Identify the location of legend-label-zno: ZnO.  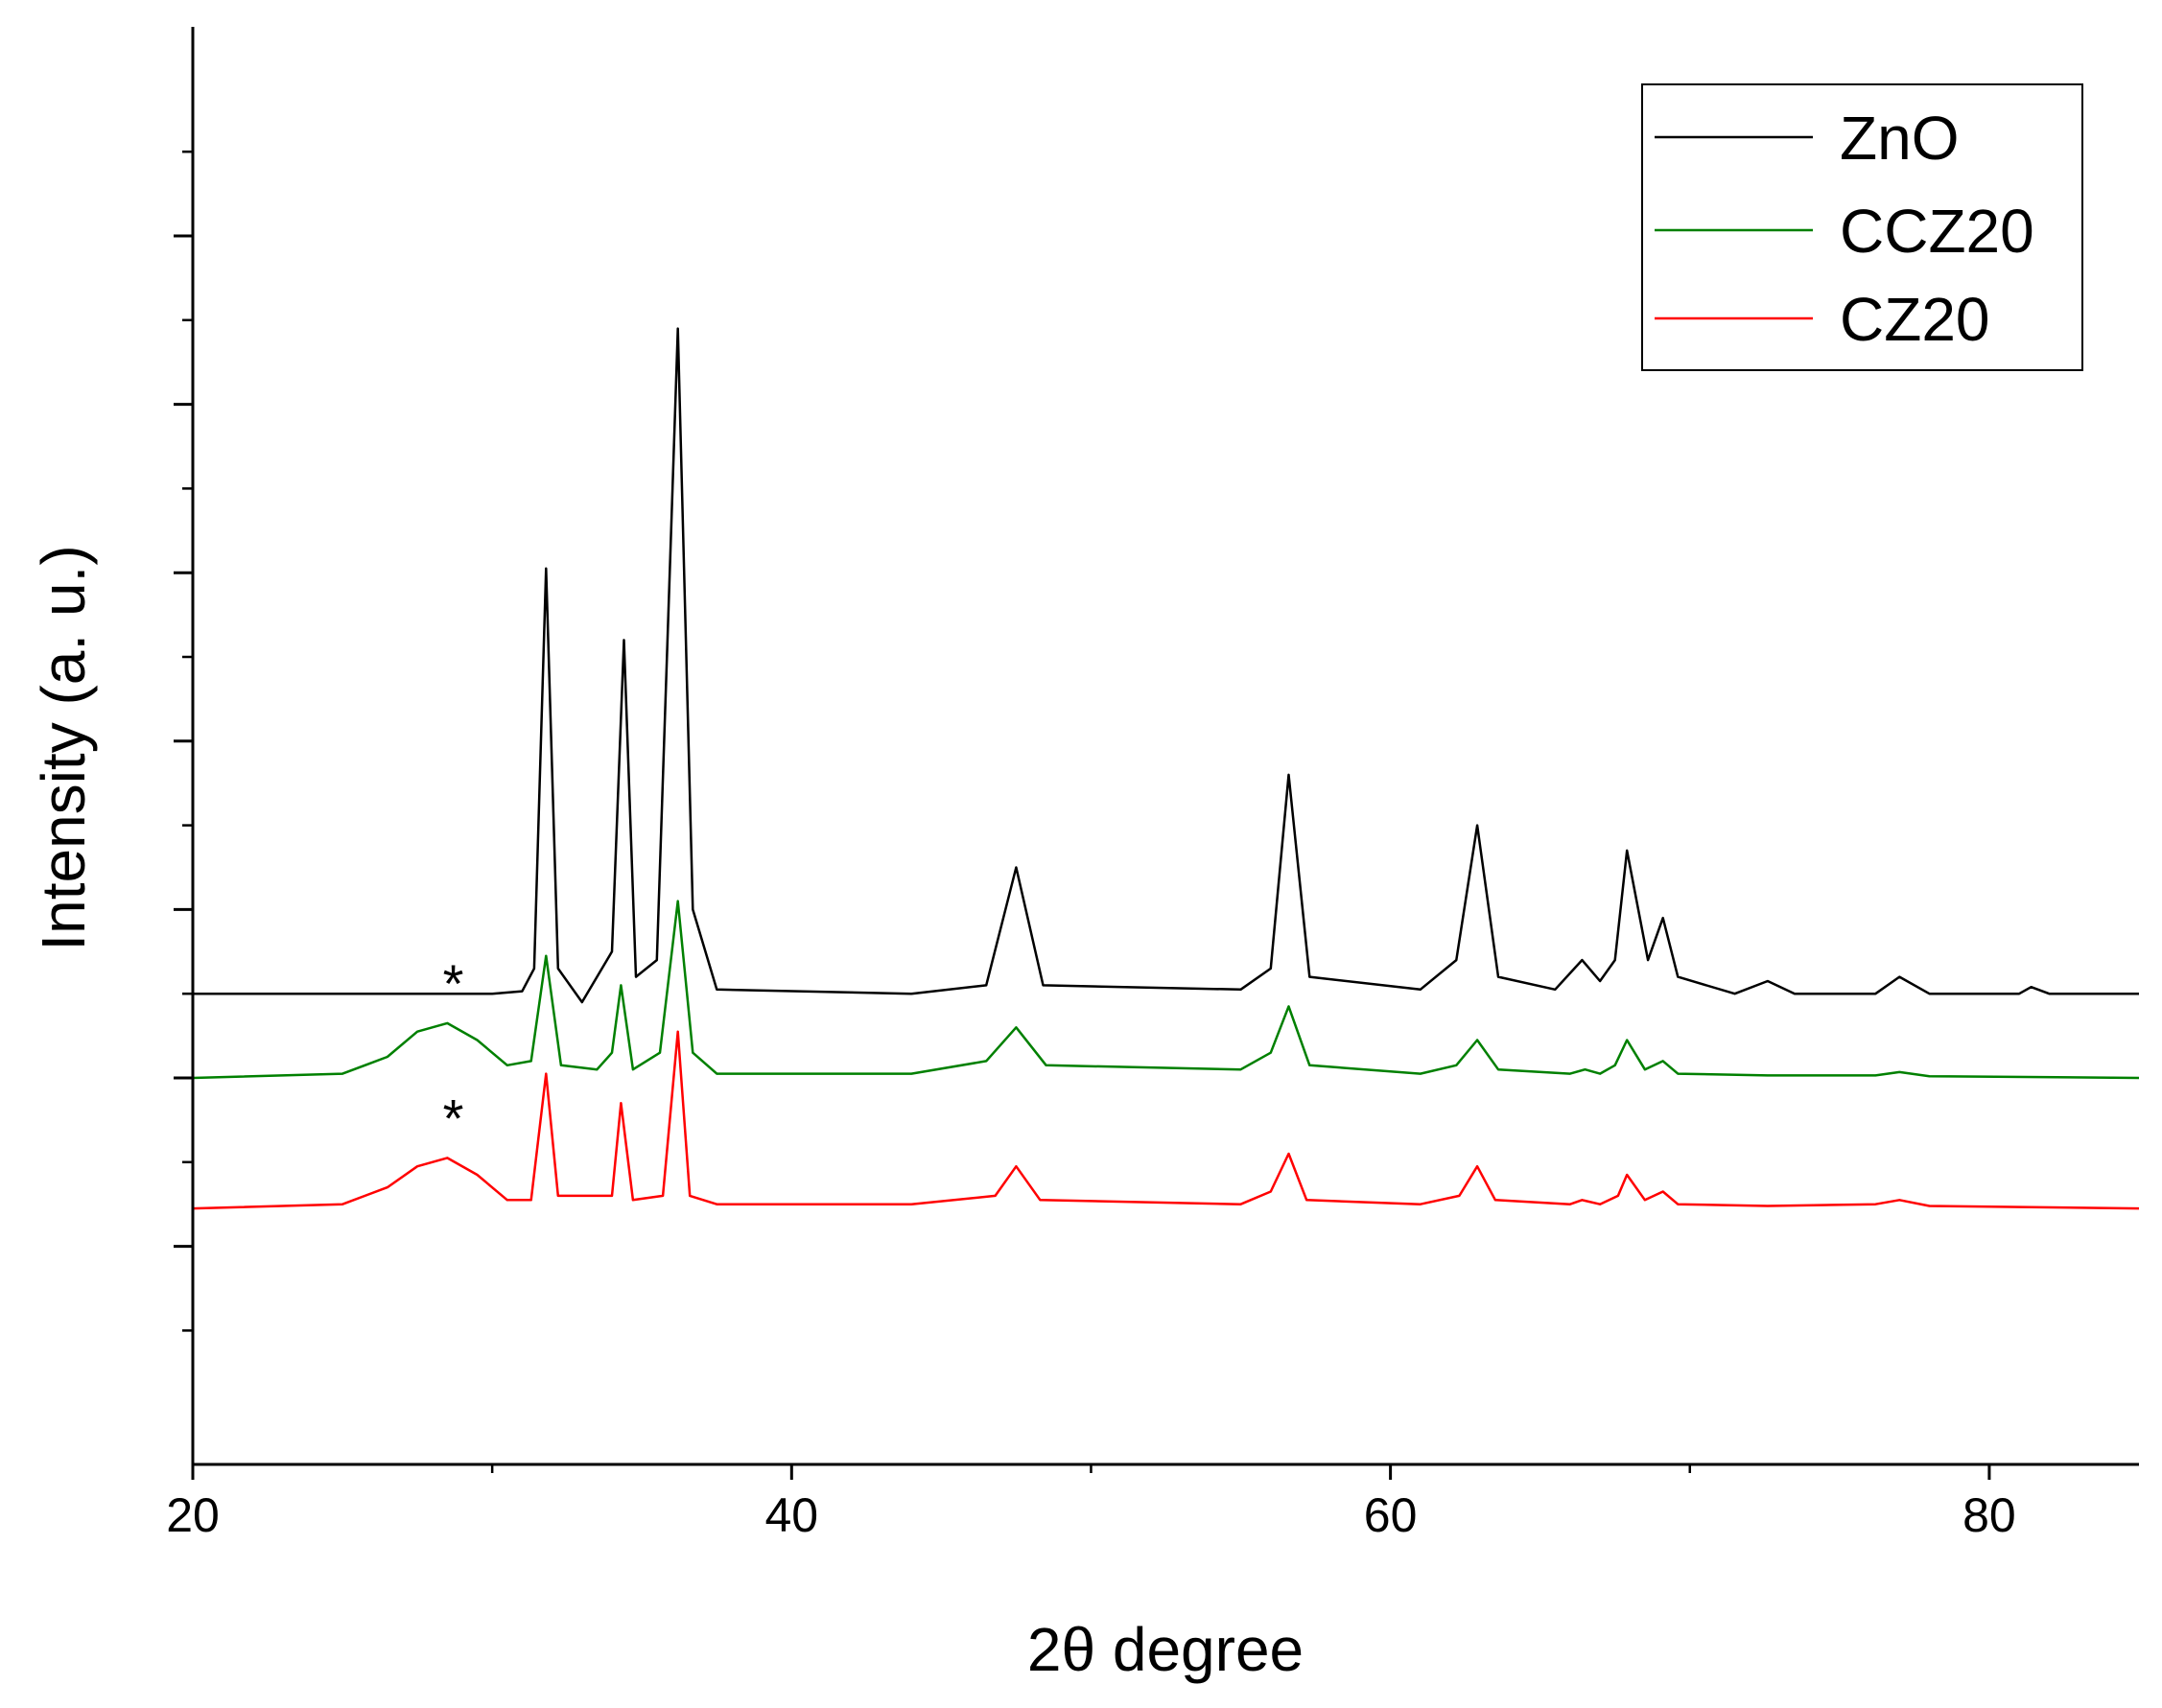
(1899, 139).